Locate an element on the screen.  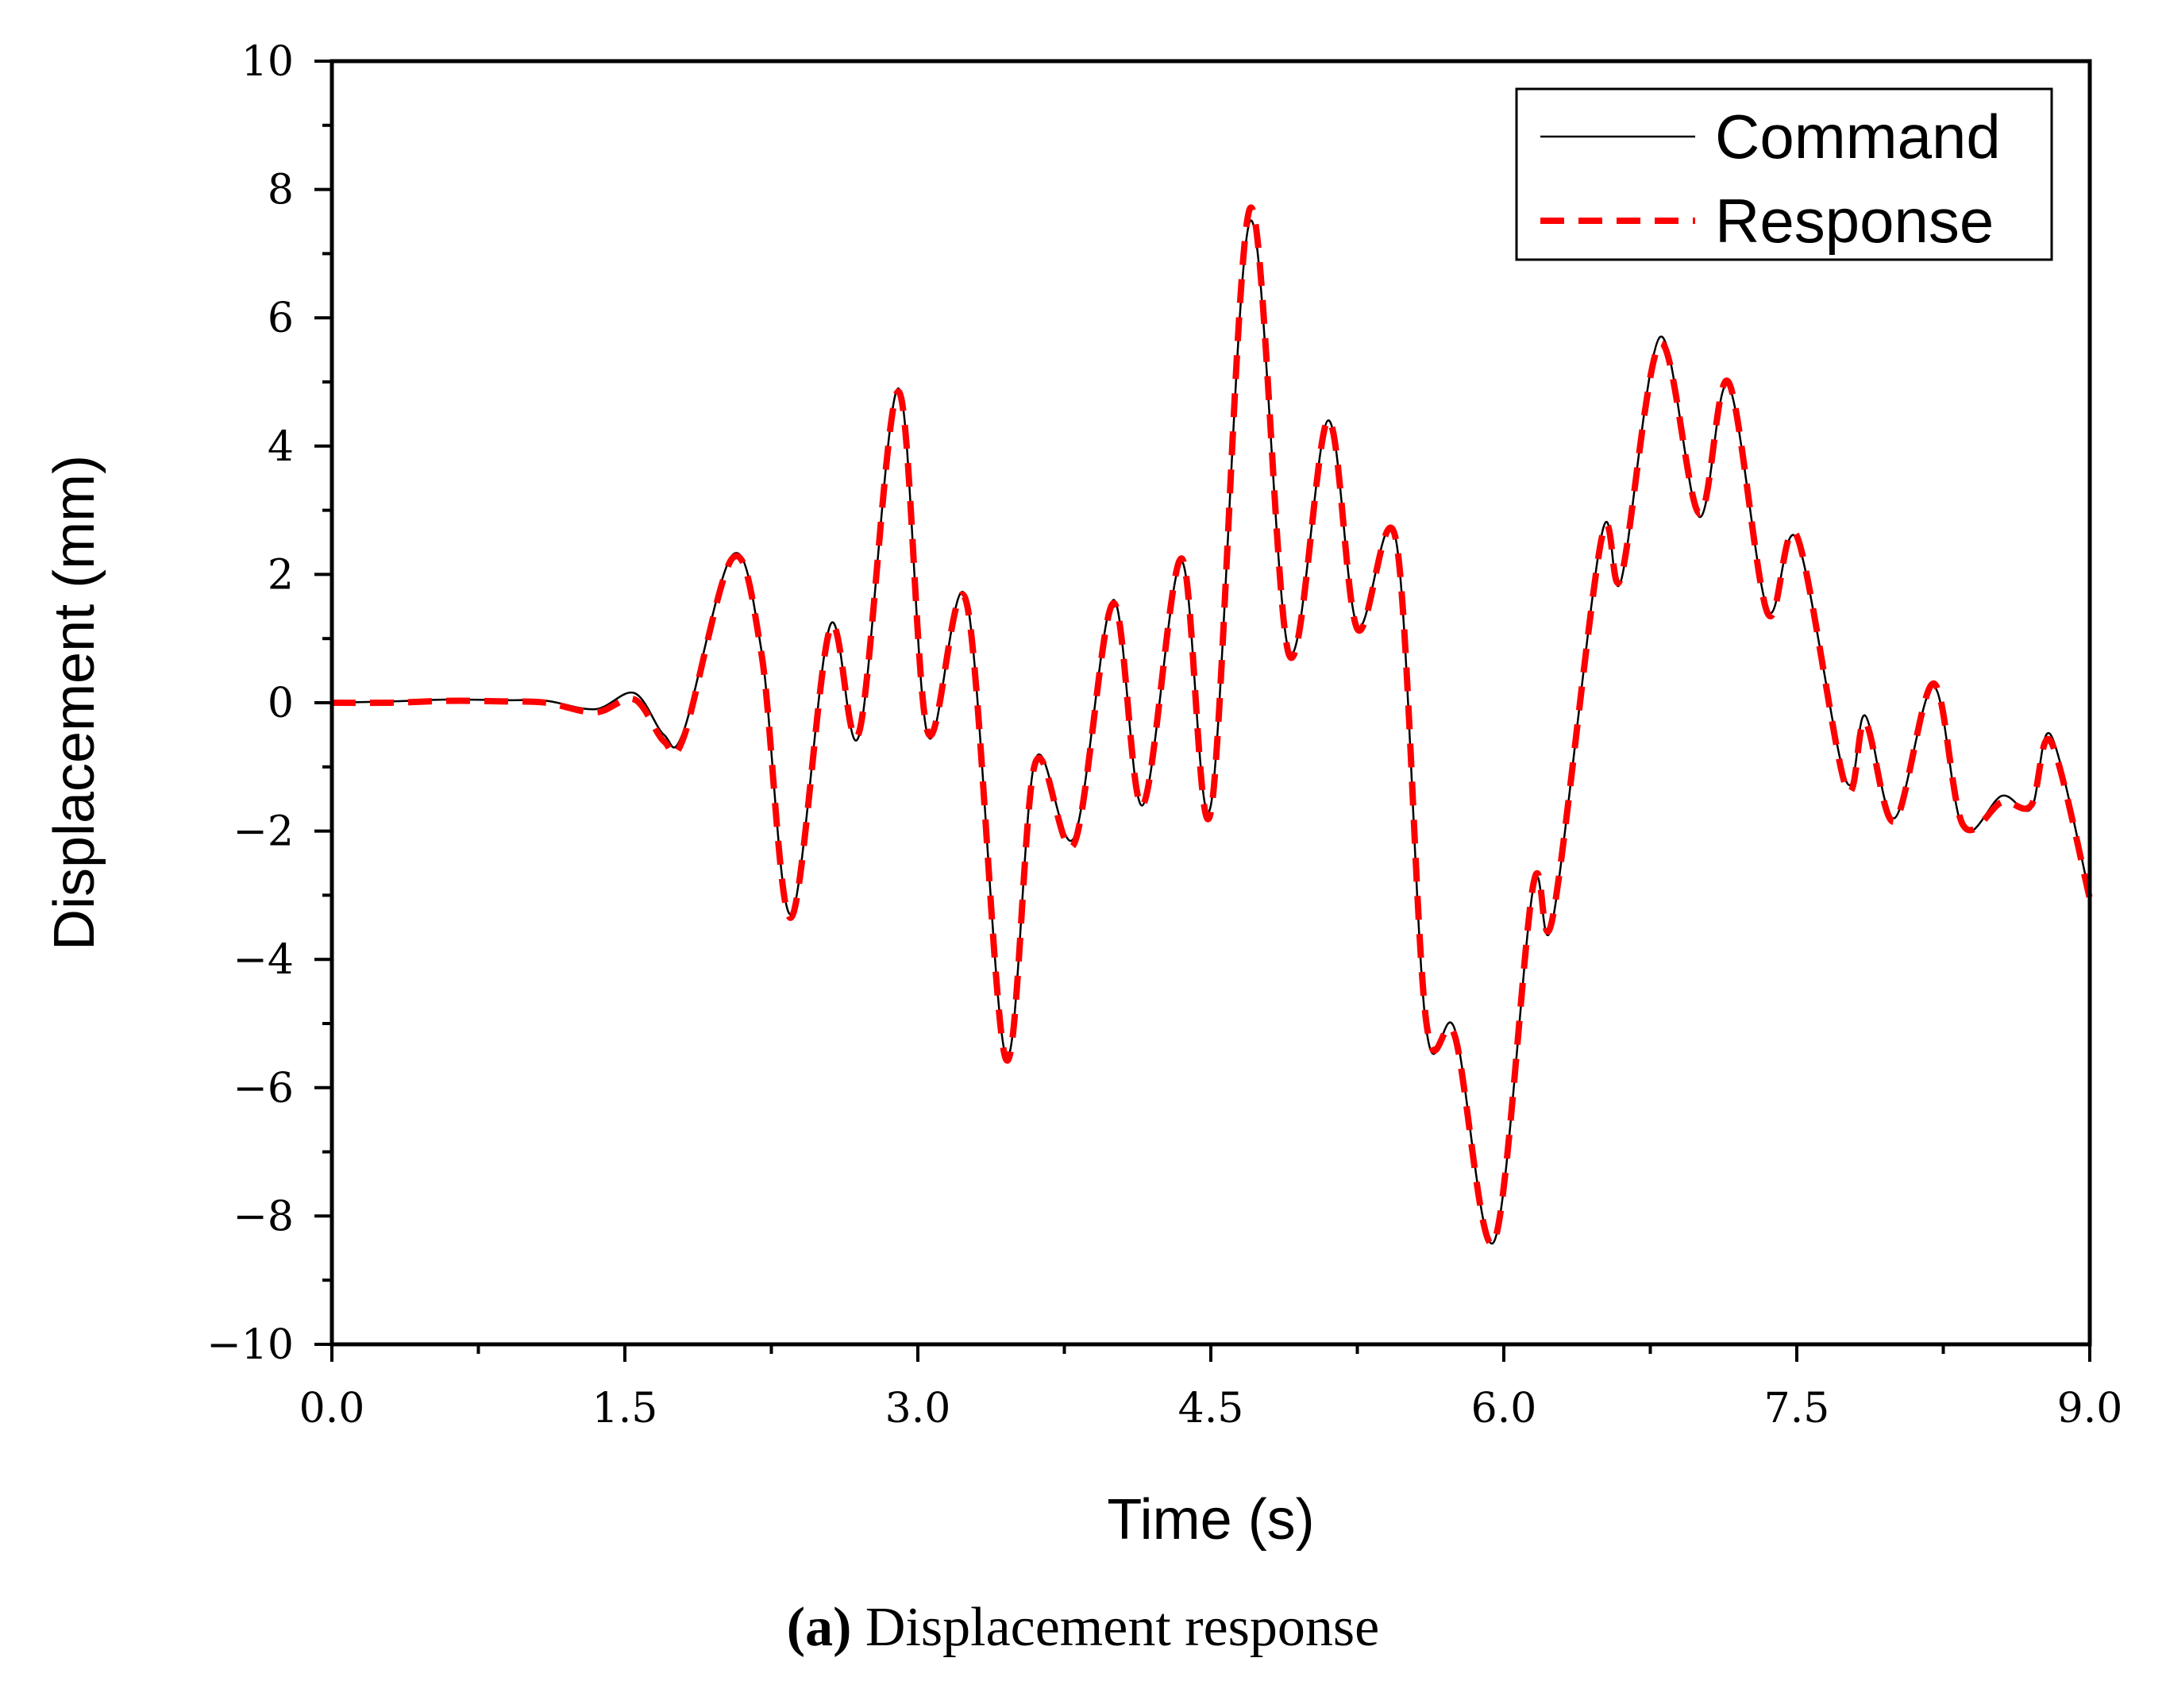
legend: Command Response is located at coordinates (1784, 174).